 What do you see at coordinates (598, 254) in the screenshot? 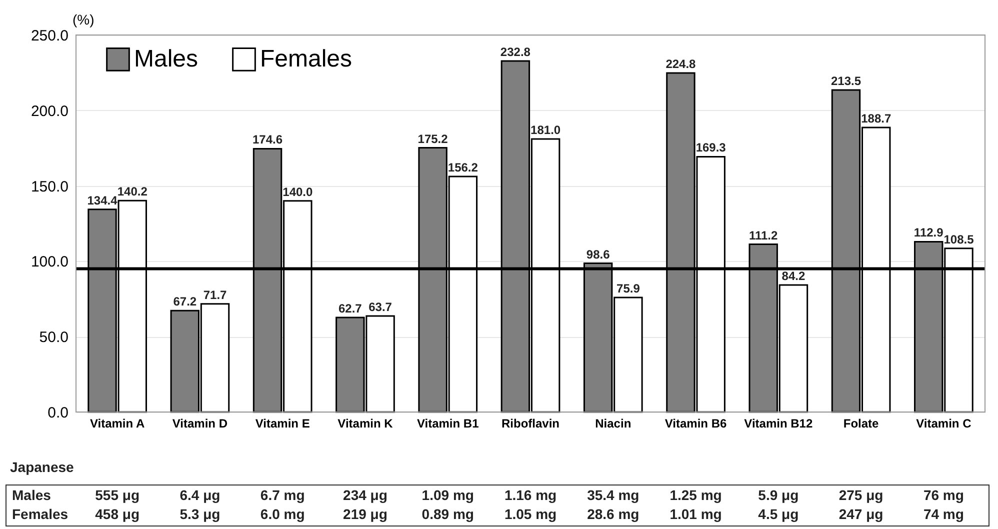
I see `data-label: 98.6` at bounding box center [598, 254].